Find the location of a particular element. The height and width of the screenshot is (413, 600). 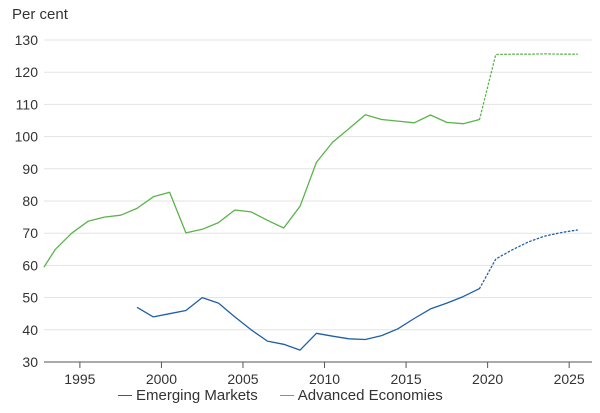

legend-item-emerging-markets: Emerging Markets is located at coordinates (188, 395).